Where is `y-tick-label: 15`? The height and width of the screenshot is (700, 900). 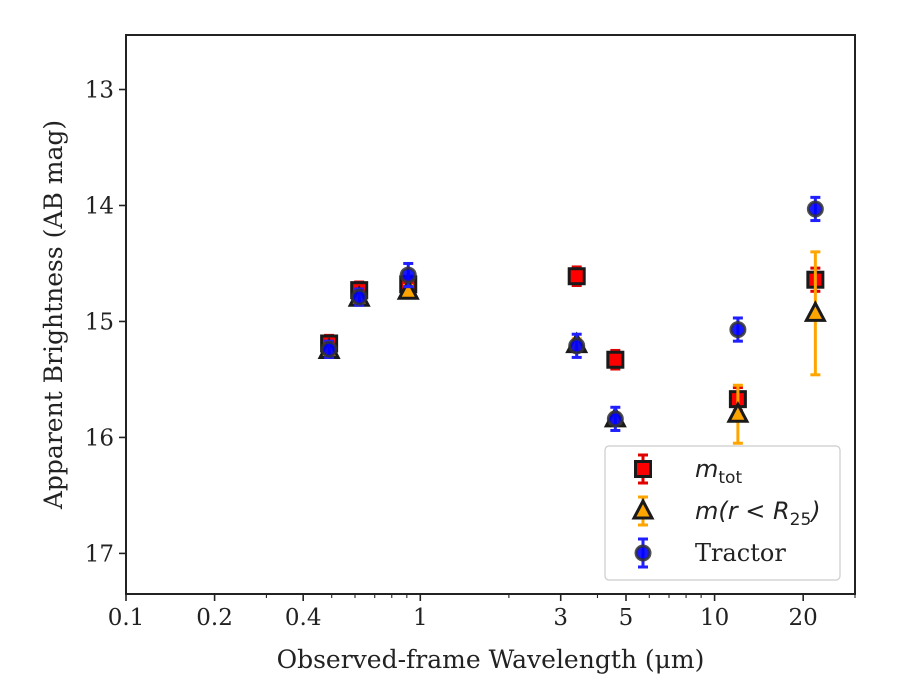 y-tick-label: 15 is located at coordinates (99, 322).